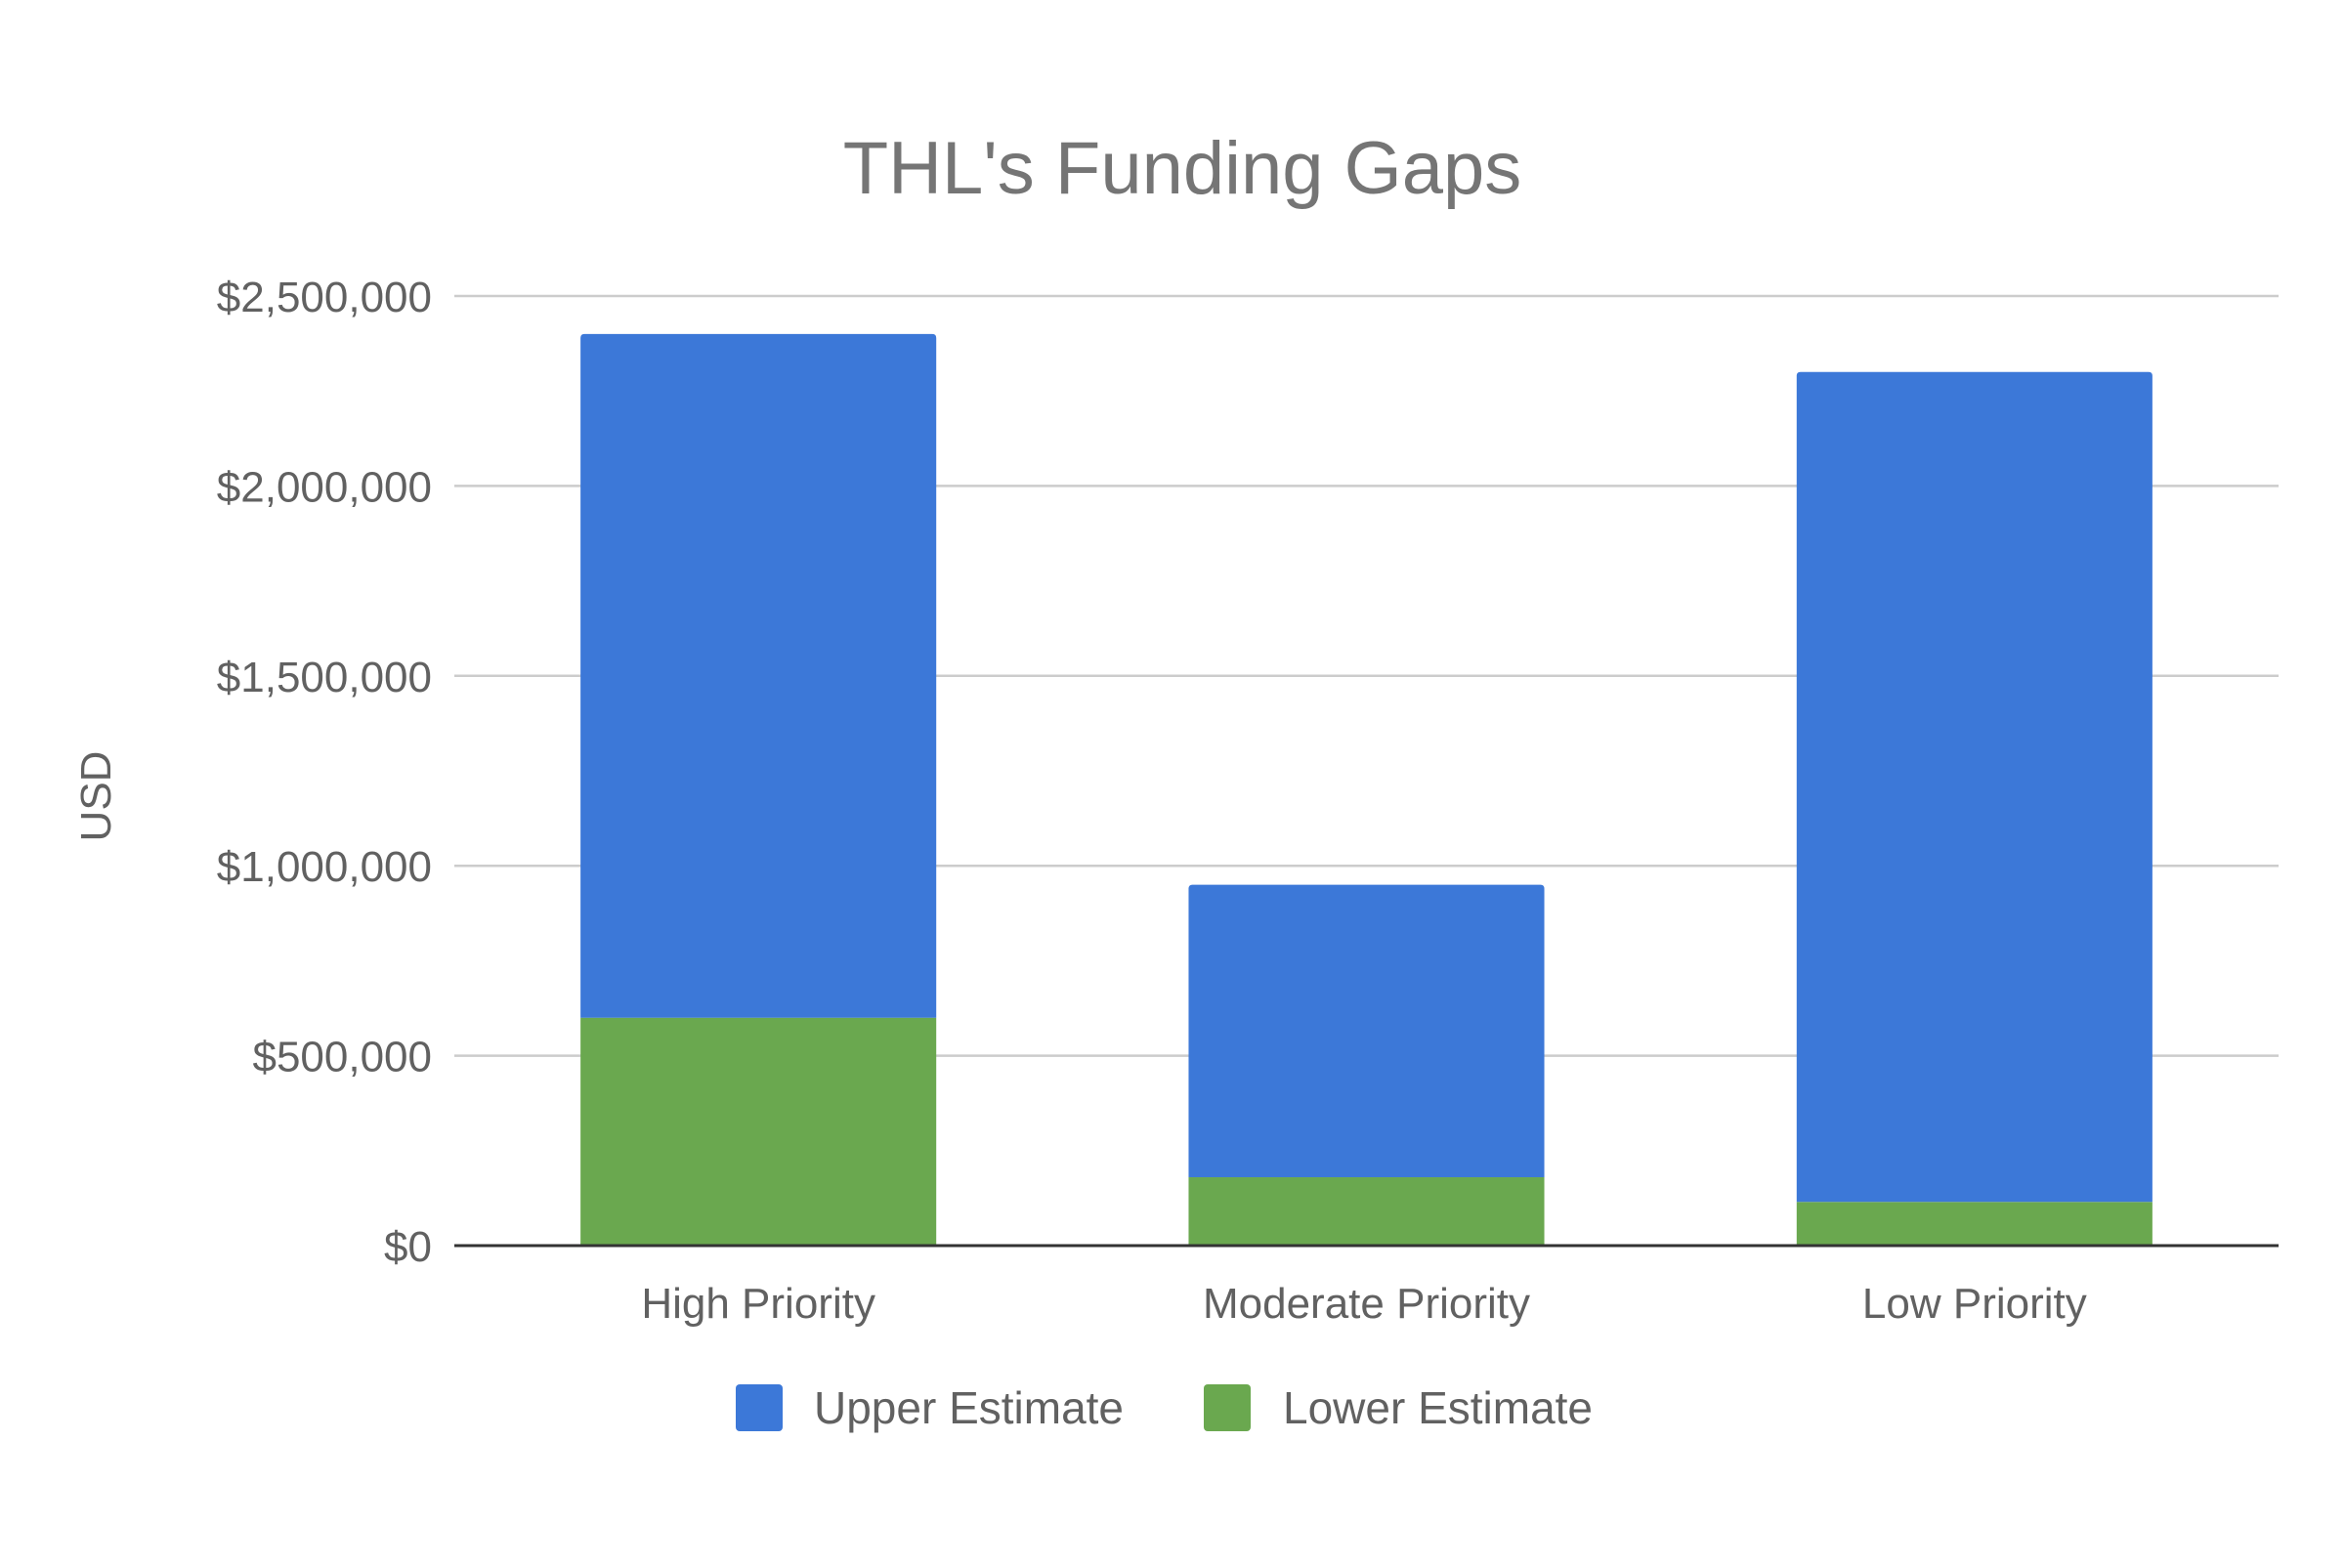  I want to click on y-tick-label: $500,000, so click(342, 1057).